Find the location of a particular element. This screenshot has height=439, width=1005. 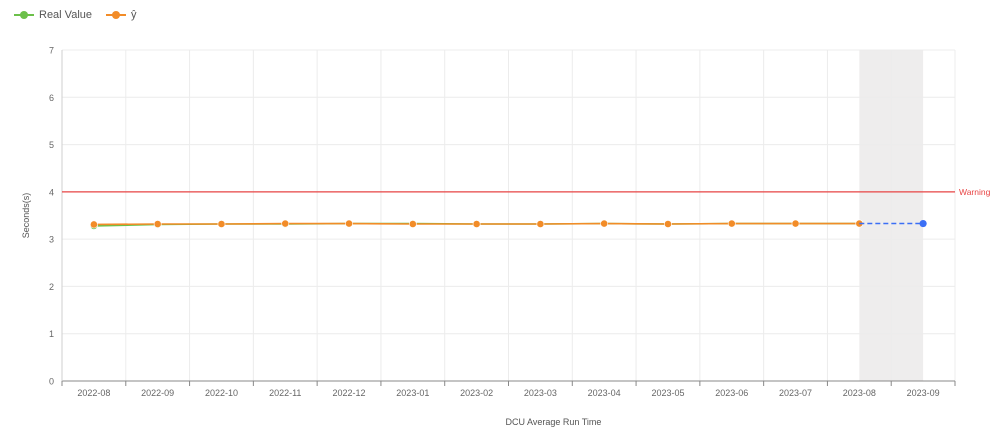

x-tick-label: 2022-08 is located at coordinates (93, 393).